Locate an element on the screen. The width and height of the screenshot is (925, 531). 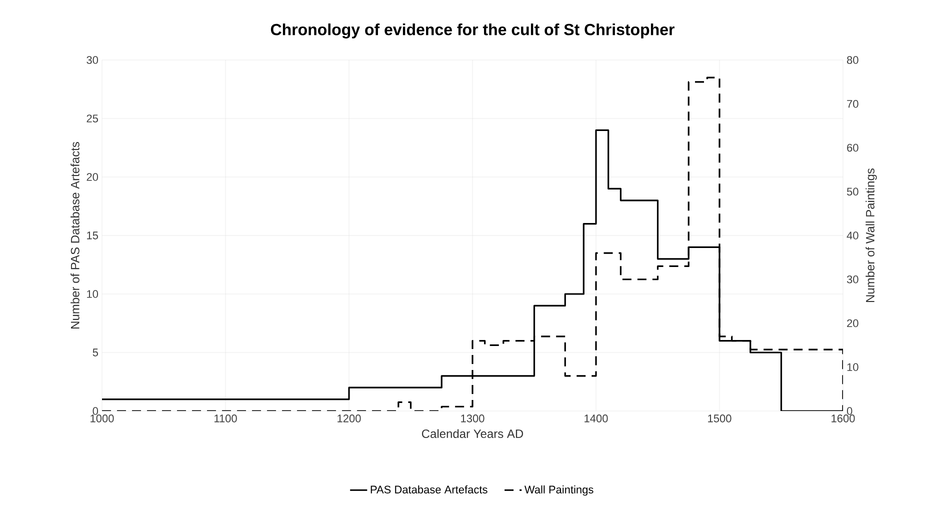
y-tick-label: 5 is located at coordinates (95, 352).